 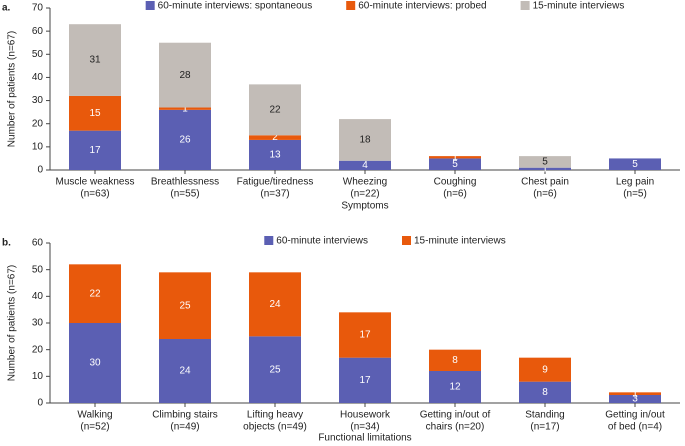 What do you see at coordinates (364, 427) in the screenshot?
I see `x-tick-label: (n=34)` at bounding box center [364, 427].